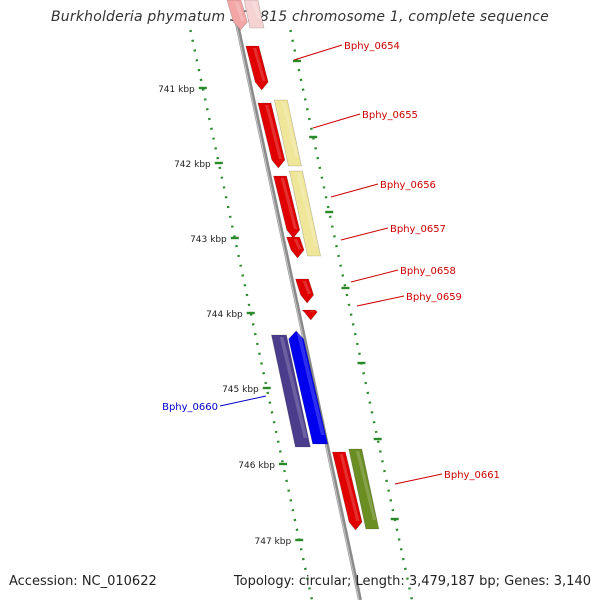 The image size is (600, 600). Describe the element at coordinates (312, 311) in the screenshot. I see `gene-feature-bphy-0659-shade` at that location.